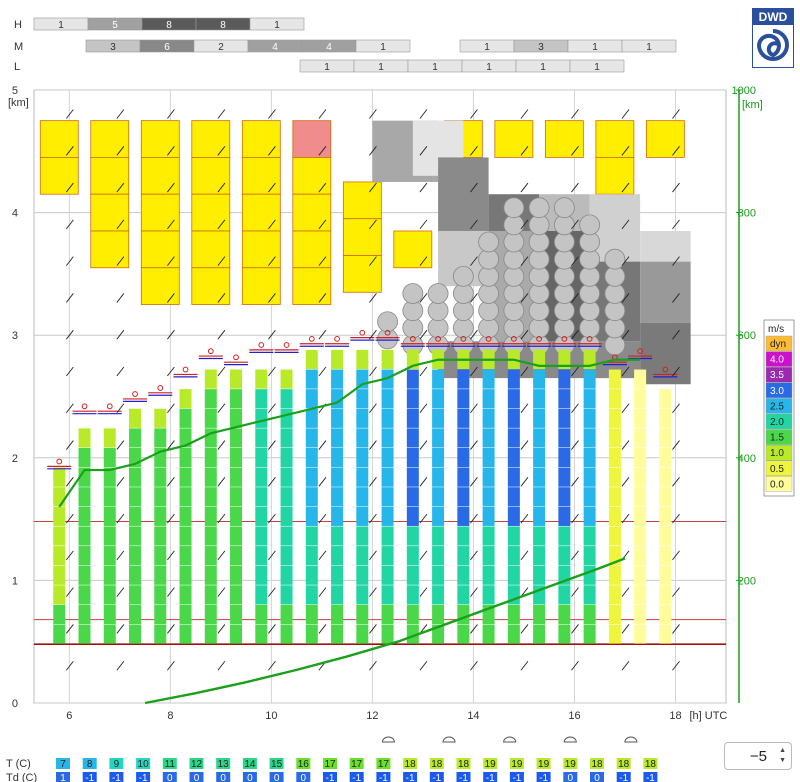 The height and width of the screenshot is (782, 800). What do you see at coordinates (304, 777) in the screenshot?
I see `row-cell-value: 0` at bounding box center [304, 777].